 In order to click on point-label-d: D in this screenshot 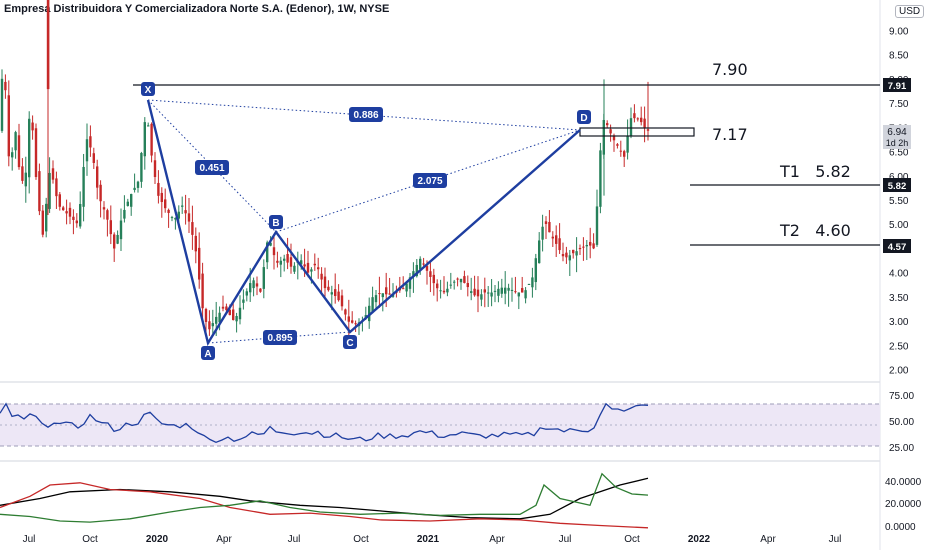, I will do `click(584, 117)`.